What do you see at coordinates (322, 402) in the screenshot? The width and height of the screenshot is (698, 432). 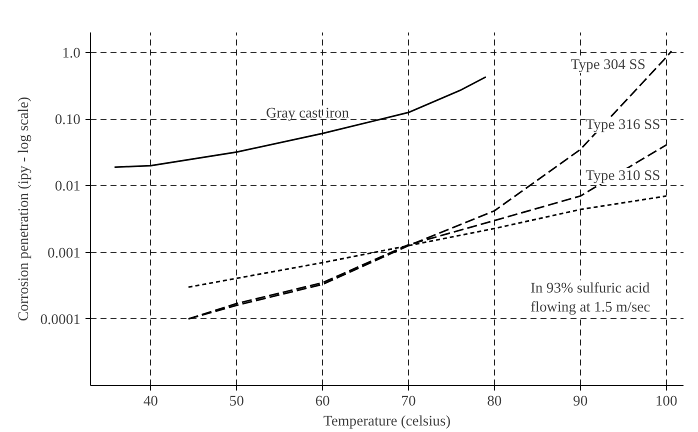 I see `x-tick-label: 60` at bounding box center [322, 402].